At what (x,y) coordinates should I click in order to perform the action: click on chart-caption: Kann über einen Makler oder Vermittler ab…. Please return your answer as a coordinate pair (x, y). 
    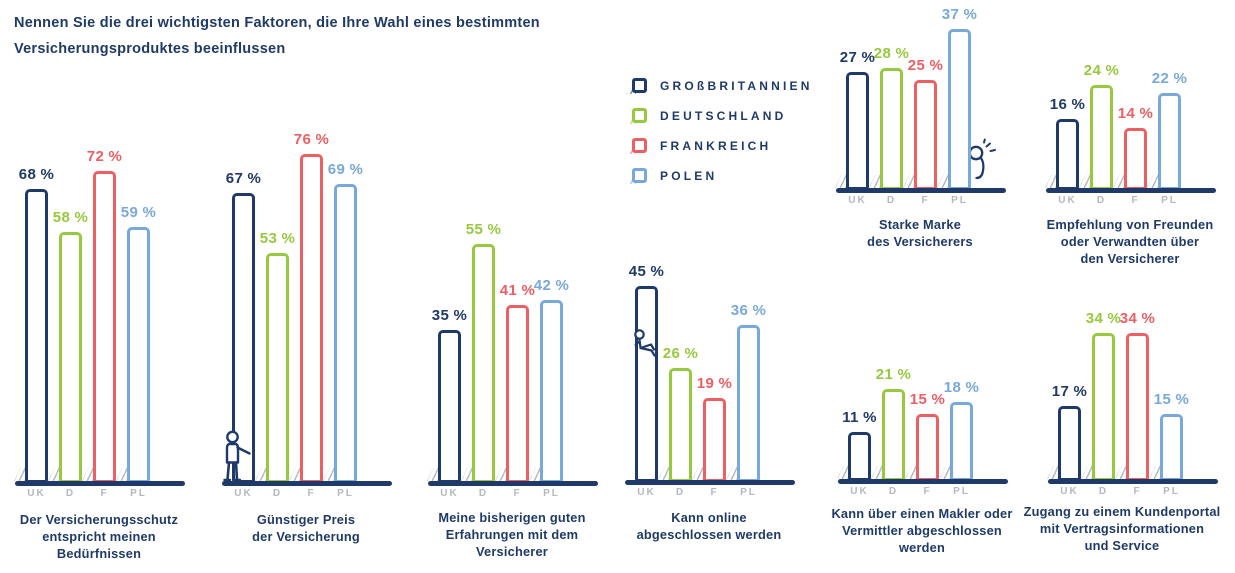
    Looking at the image, I should click on (922, 530).